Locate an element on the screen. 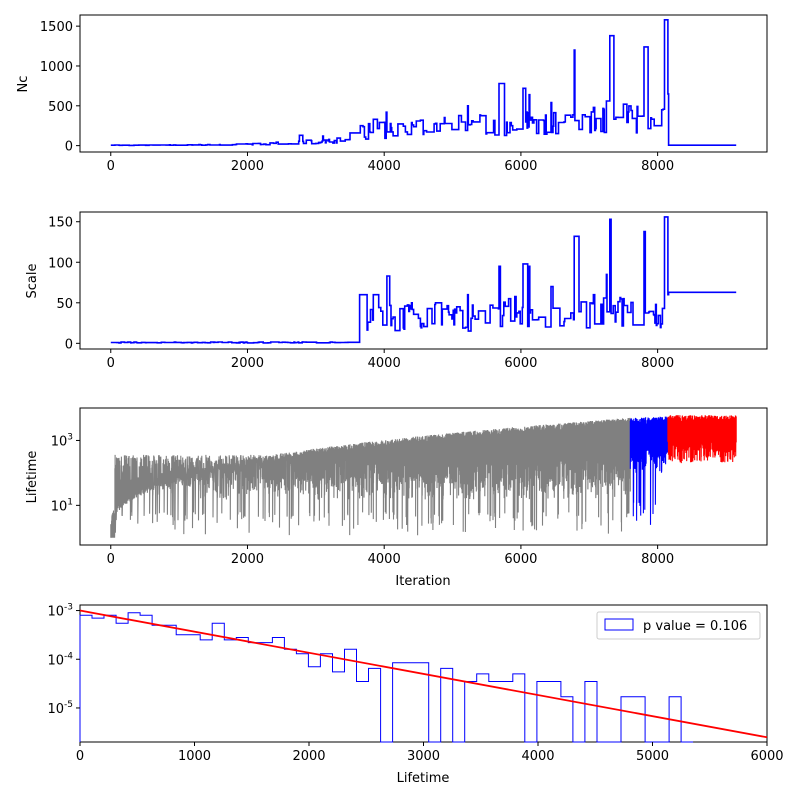 The width and height of the screenshot is (800, 800). ylabel-nc: Nc is located at coordinates (23, 84).